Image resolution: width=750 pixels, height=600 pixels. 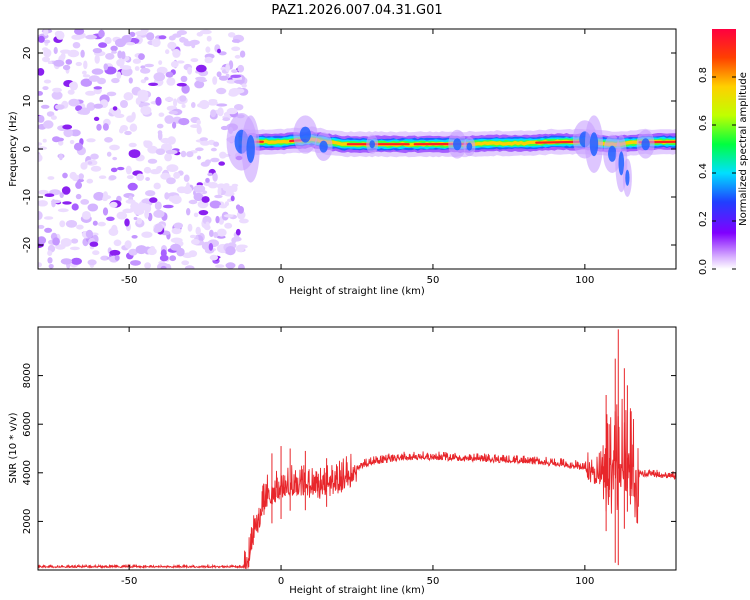 I want to click on spectrogram-ytick-label: 0, so click(x=27, y=149).